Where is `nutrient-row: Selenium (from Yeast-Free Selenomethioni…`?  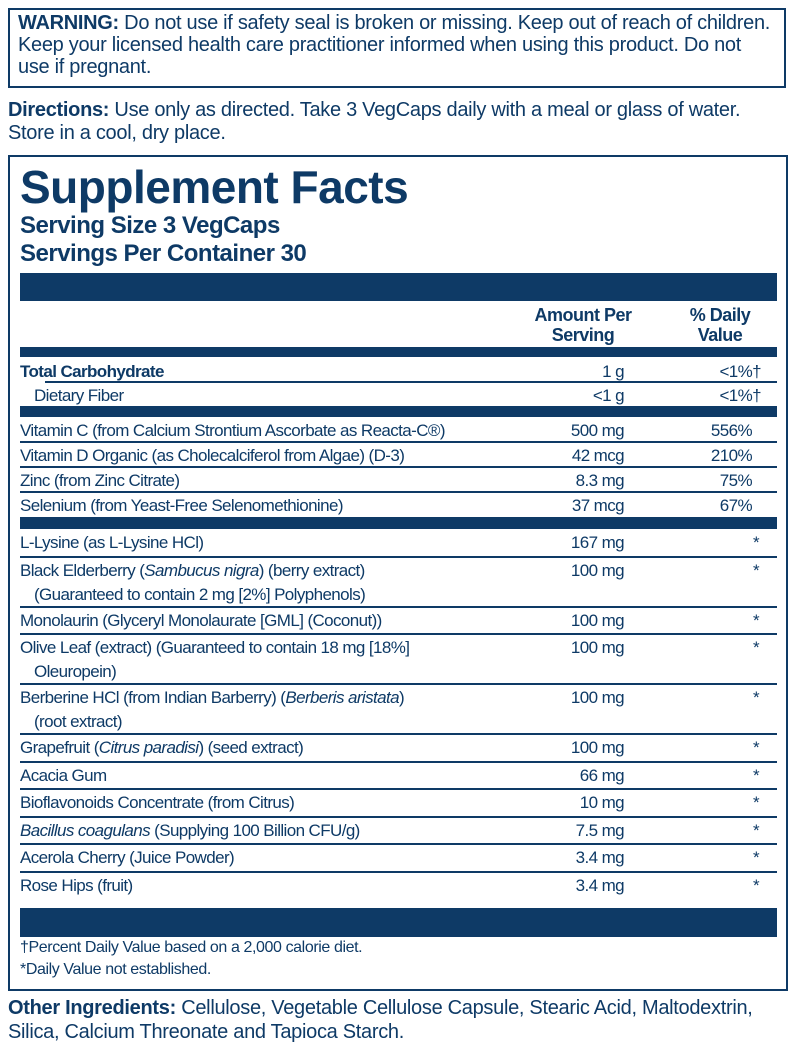
nutrient-row: Selenium (from Yeast-Free Selenomethioni… is located at coordinates (398, 505).